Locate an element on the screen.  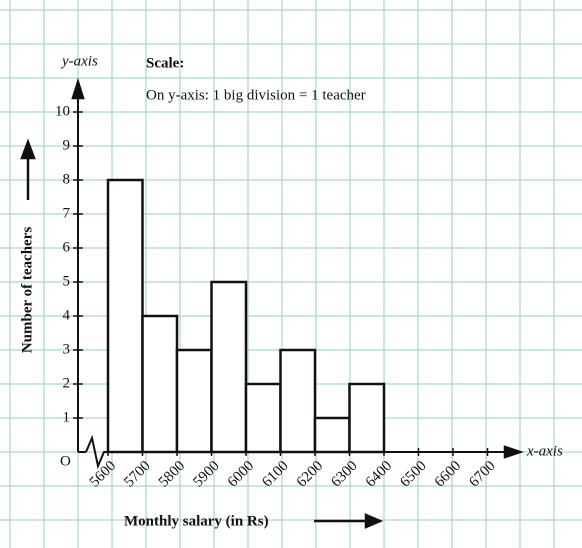
y-axis-name: y-axis is located at coordinates (79, 61).